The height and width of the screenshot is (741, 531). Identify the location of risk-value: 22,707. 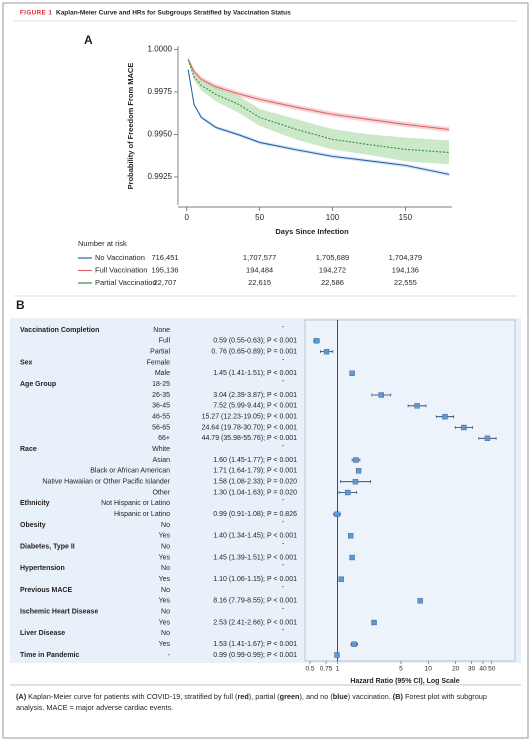
(165, 282).